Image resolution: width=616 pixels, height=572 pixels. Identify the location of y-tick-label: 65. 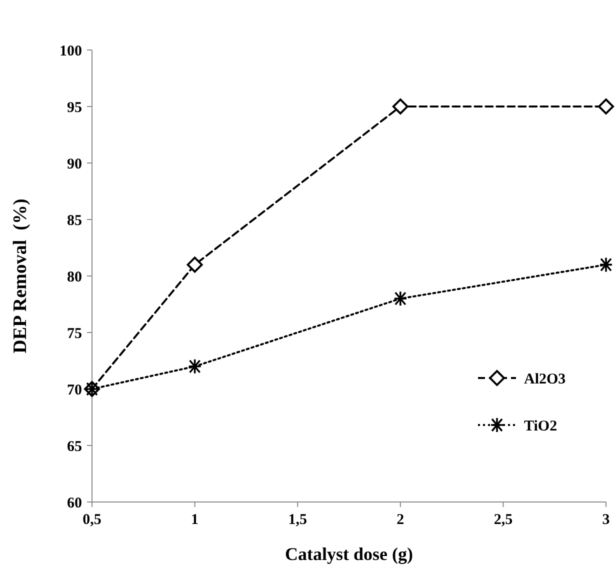
(74, 446).